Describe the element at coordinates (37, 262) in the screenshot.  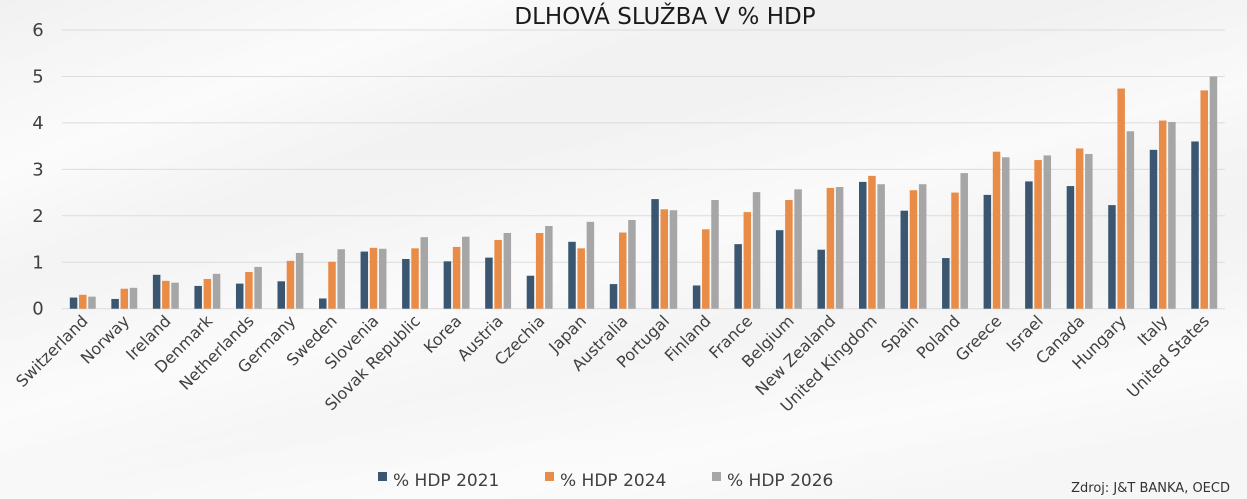
I see `y-tick-label: 1` at that location.